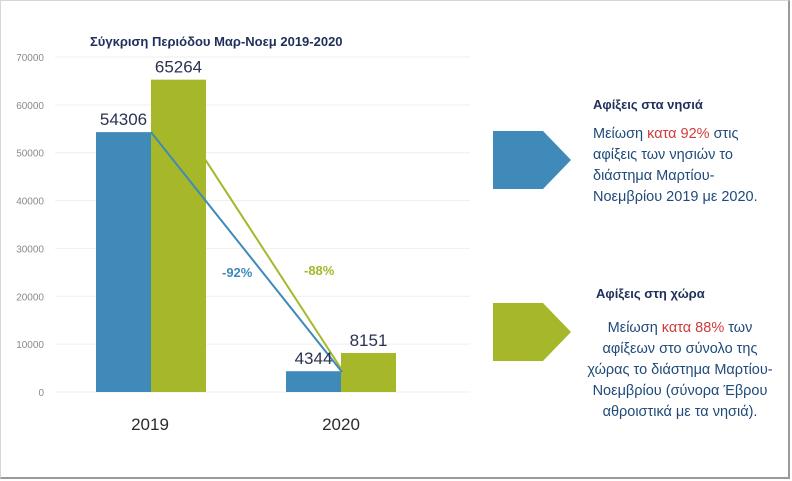 The width and height of the screenshot is (792, 481). I want to click on y-tick-30000: 30000, so click(30, 249).